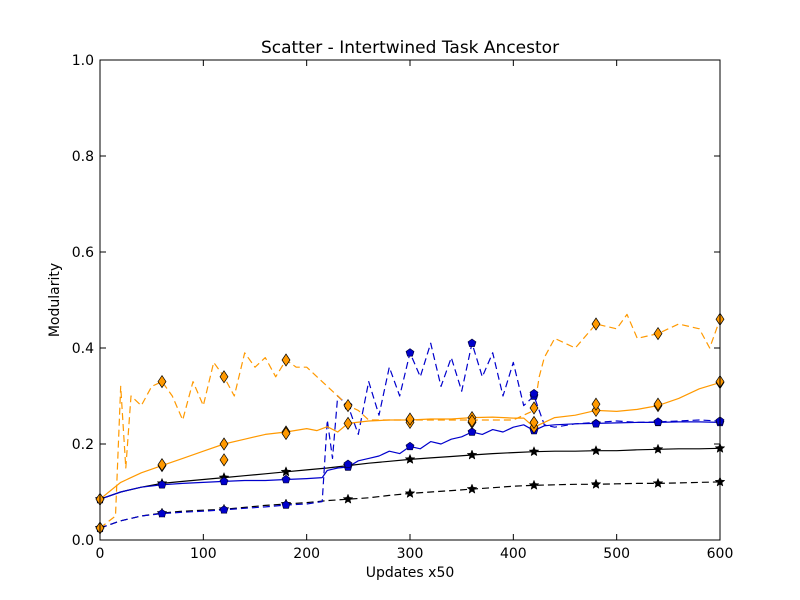 The image size is (800, 600). What do you see at coordinates (83, 61) in the screenshot?
I see `y-tick-label: 1.0` at bounding box center [83, 61].